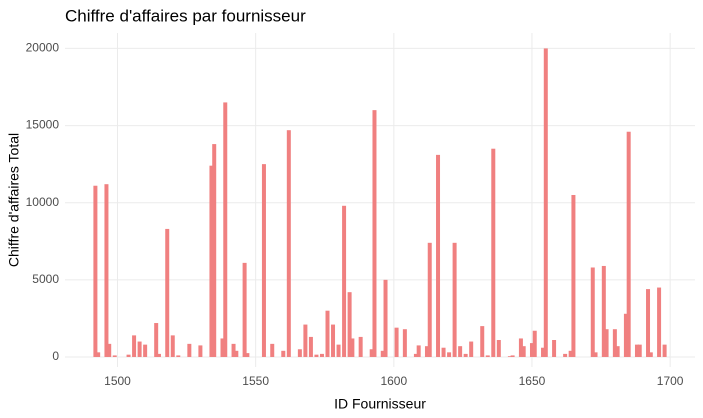  Describe the element at coordinates (117, 381) in the screenshot. I see `x-tick-label: 1500` at that location.